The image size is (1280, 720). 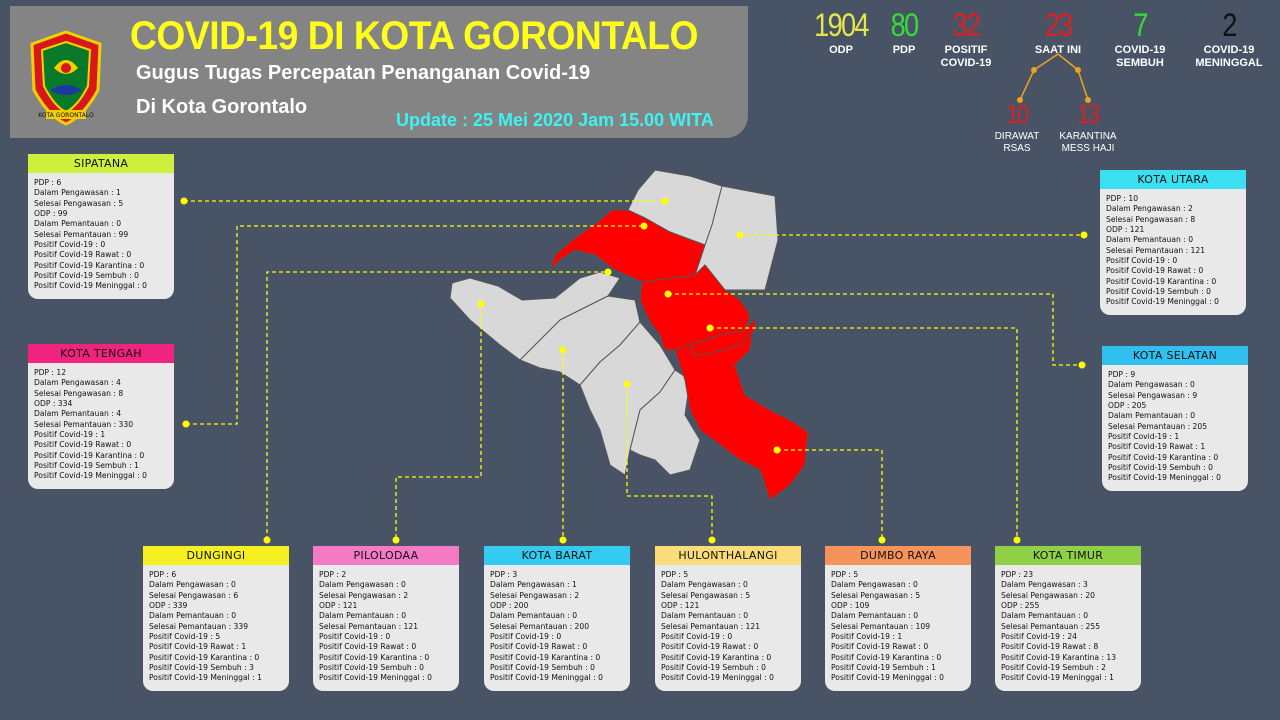 What do you see at coordinates (1140, 56) in the screenshot?
I see `stat-sembuh-label: COVID-19 SEMBUH` at bounding box center [1140, 56].